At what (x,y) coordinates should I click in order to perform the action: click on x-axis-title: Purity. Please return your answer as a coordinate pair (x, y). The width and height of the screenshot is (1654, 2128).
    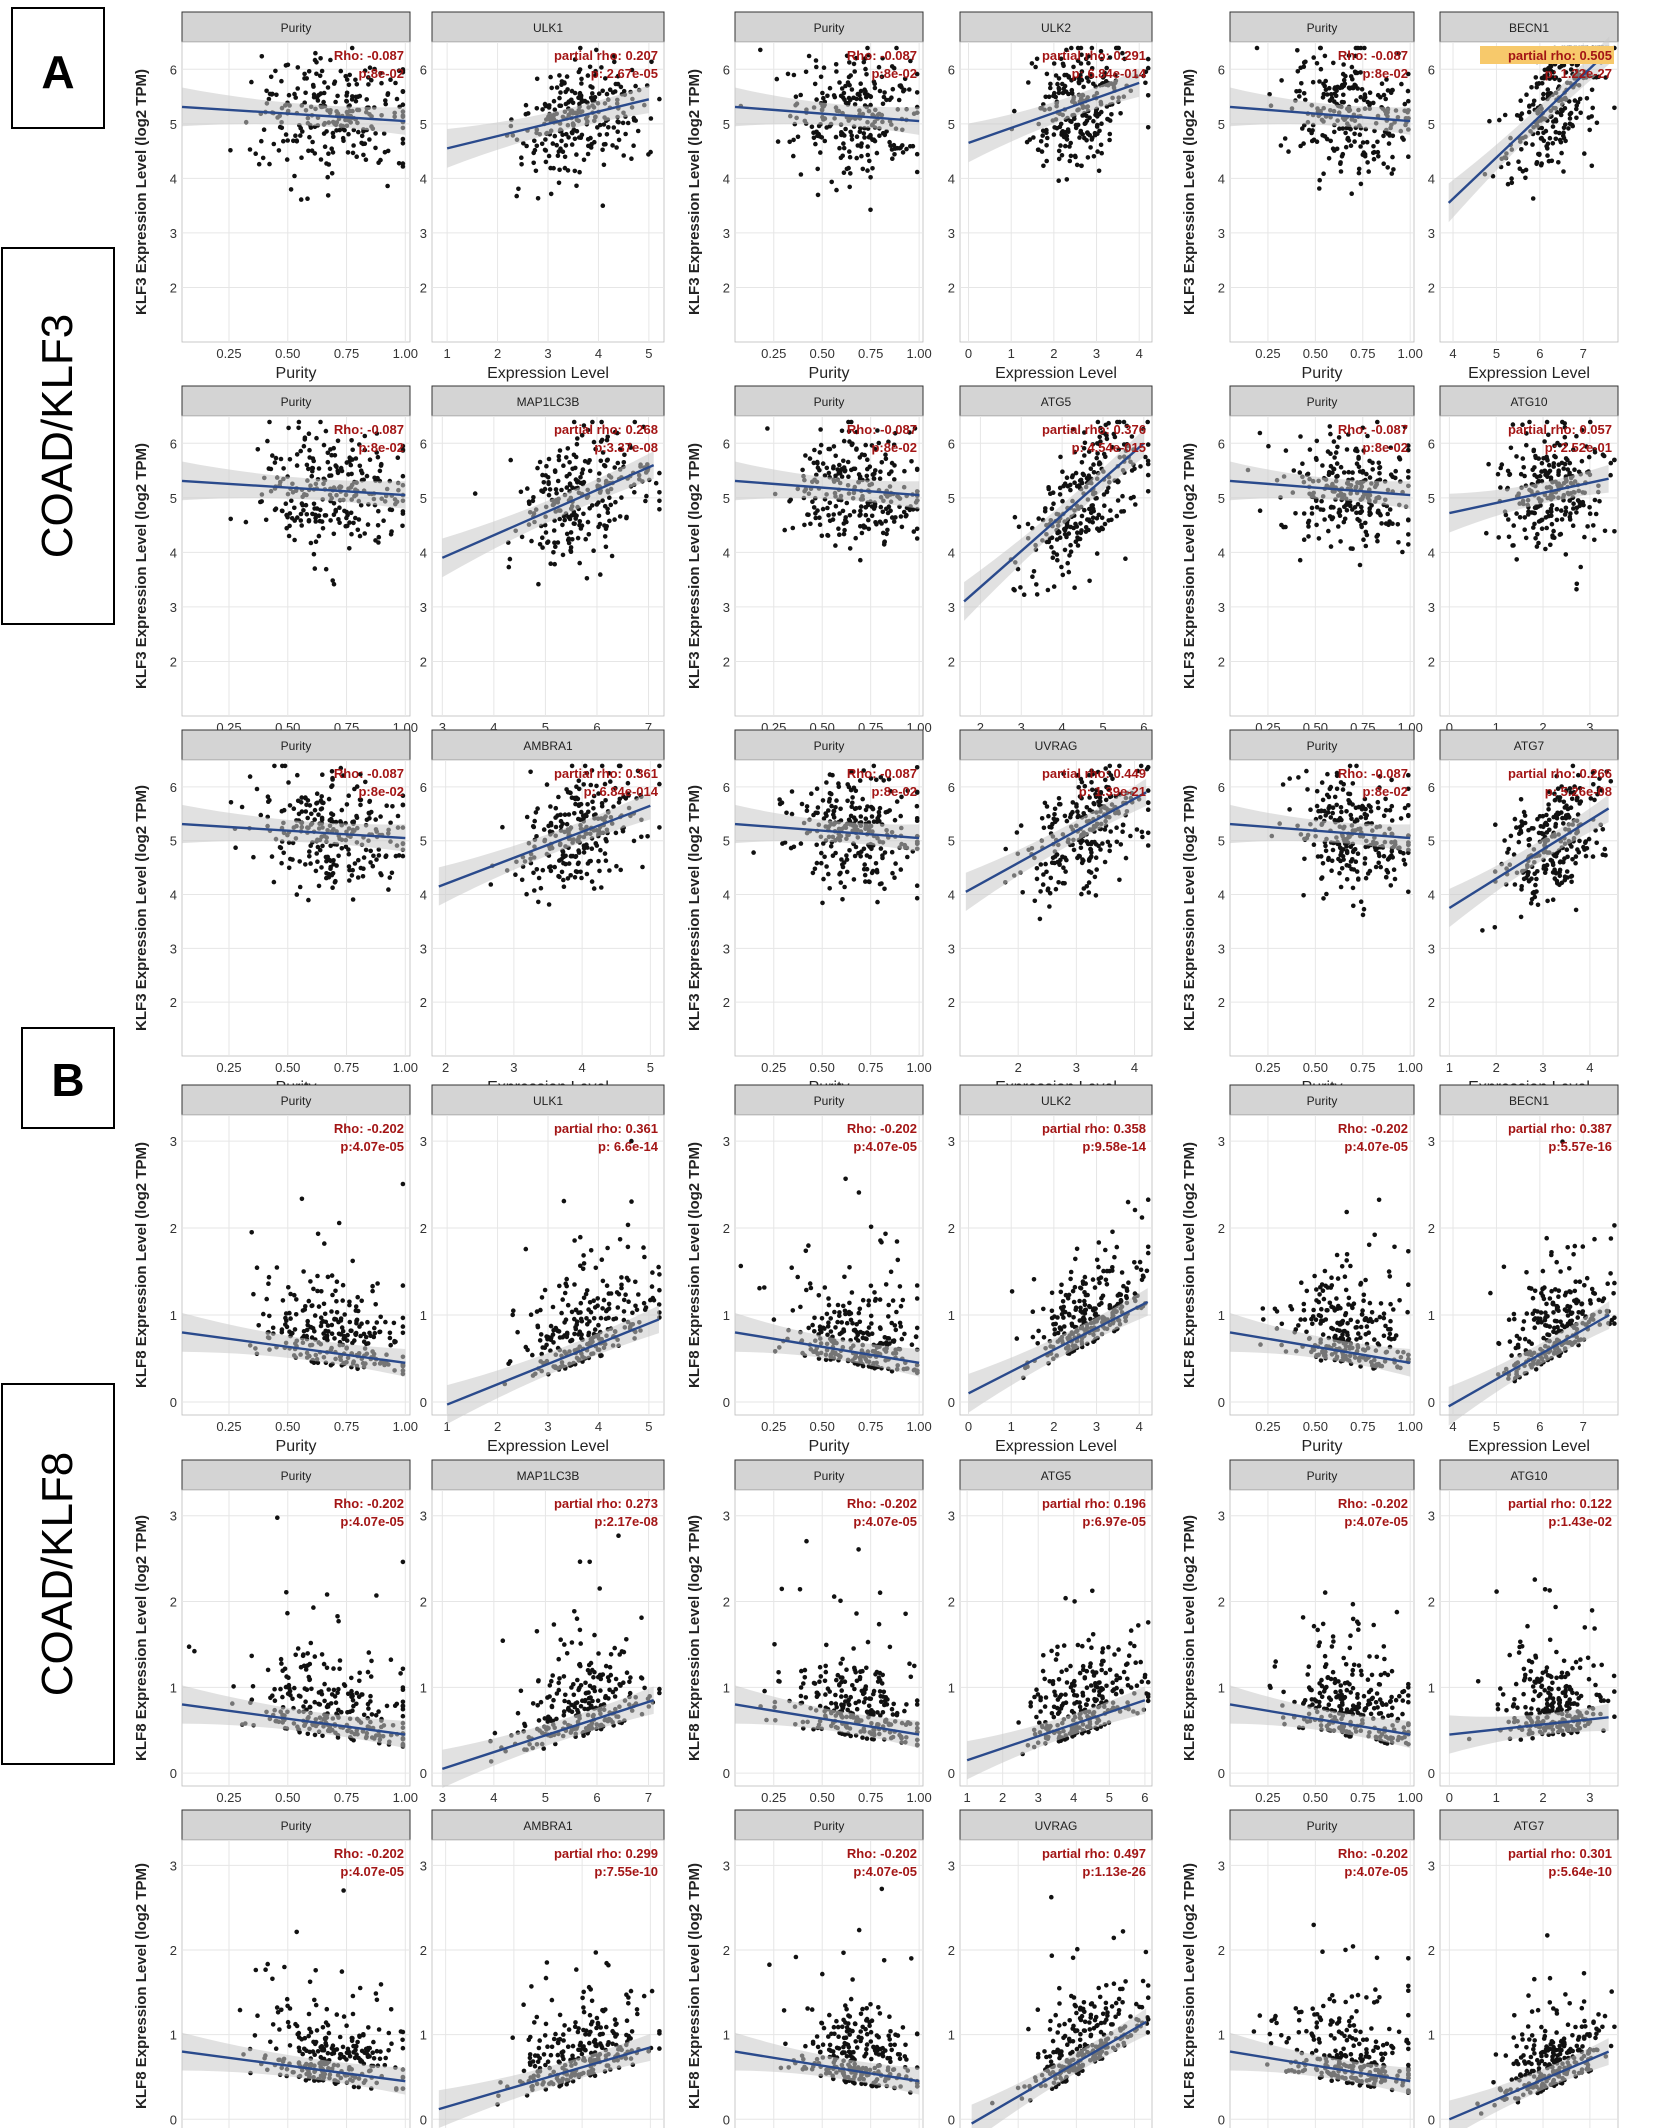
    Looking at the image, I should click on (829, 373).